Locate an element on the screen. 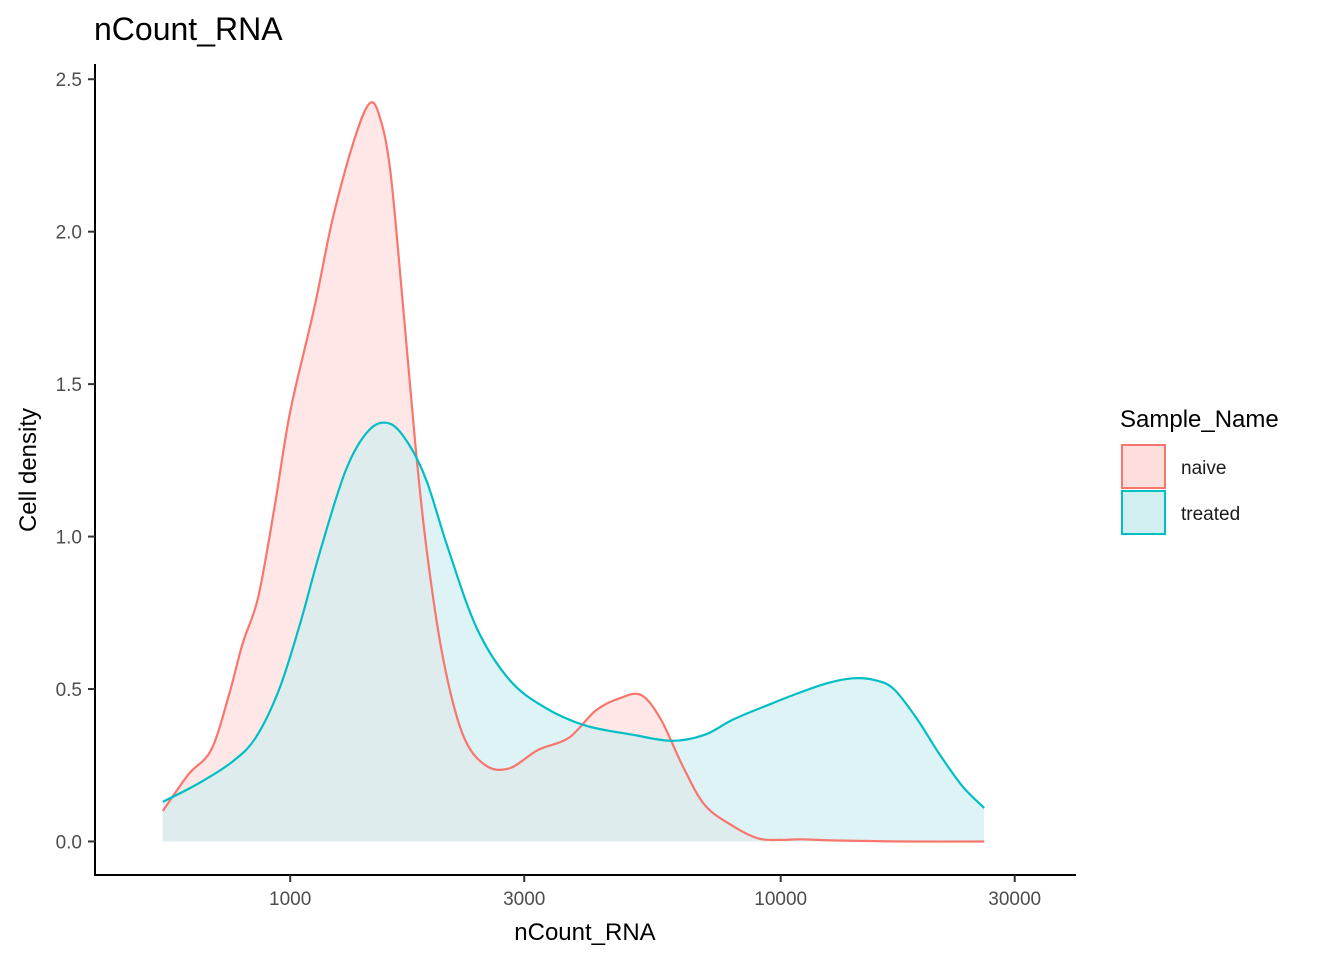  y-tick-label: 1.0 is located at coordinates (69, 538).